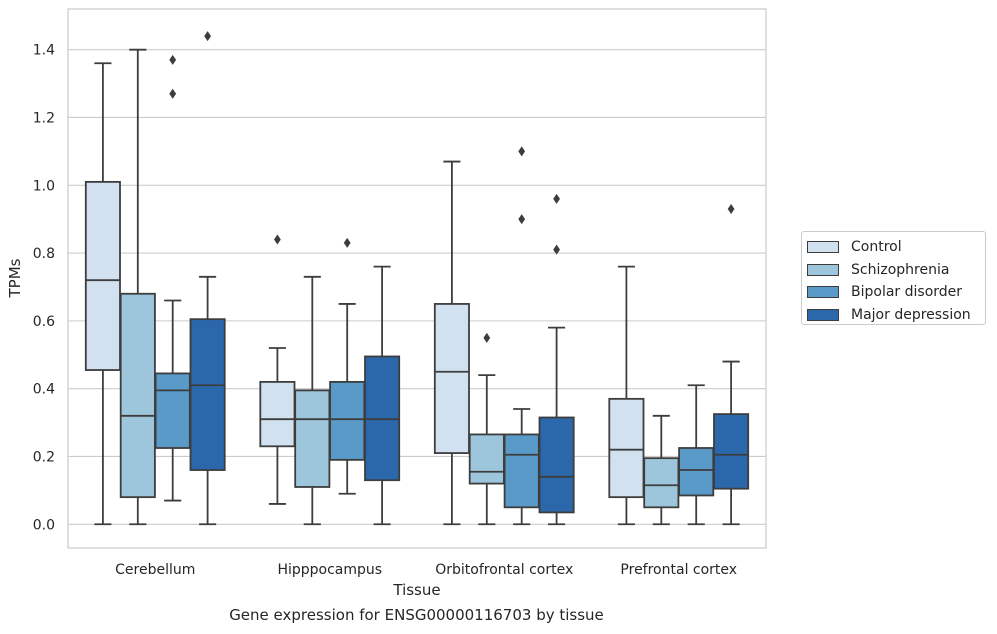  I want to click on legend-label: Major depression, so click(911, 314).